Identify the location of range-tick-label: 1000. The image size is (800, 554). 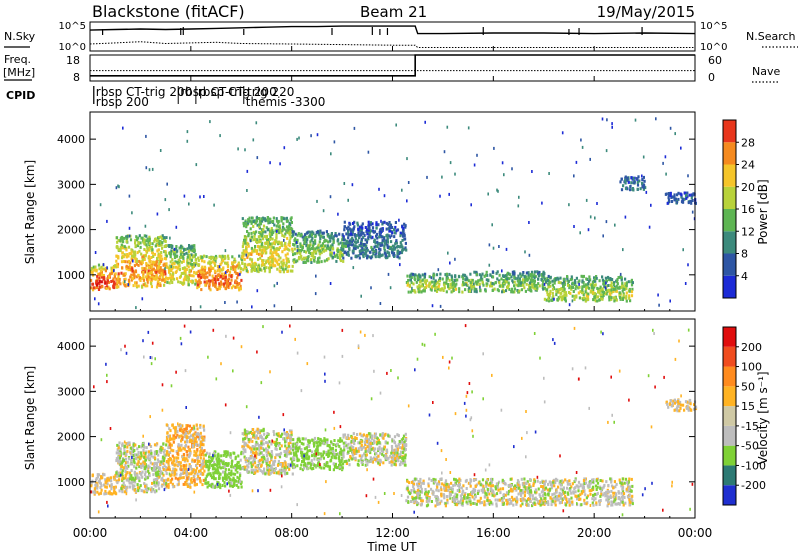
(71, 275).